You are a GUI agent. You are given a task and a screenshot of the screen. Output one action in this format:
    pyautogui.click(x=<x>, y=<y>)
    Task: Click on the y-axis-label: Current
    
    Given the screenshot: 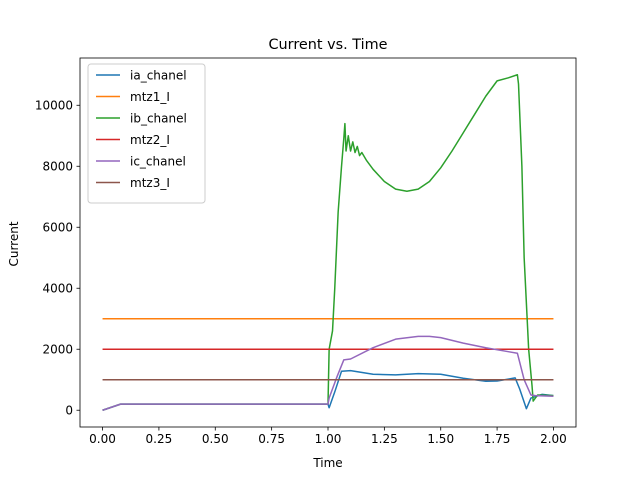 What is the action you would take?
    pyautogui.click(x=14, y=243)
    